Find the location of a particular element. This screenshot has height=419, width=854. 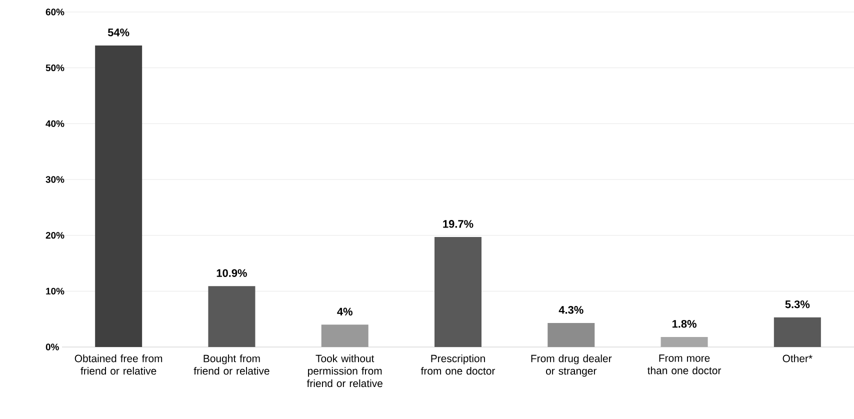

data-label: 4.3% is located at coordinates (571, 310).